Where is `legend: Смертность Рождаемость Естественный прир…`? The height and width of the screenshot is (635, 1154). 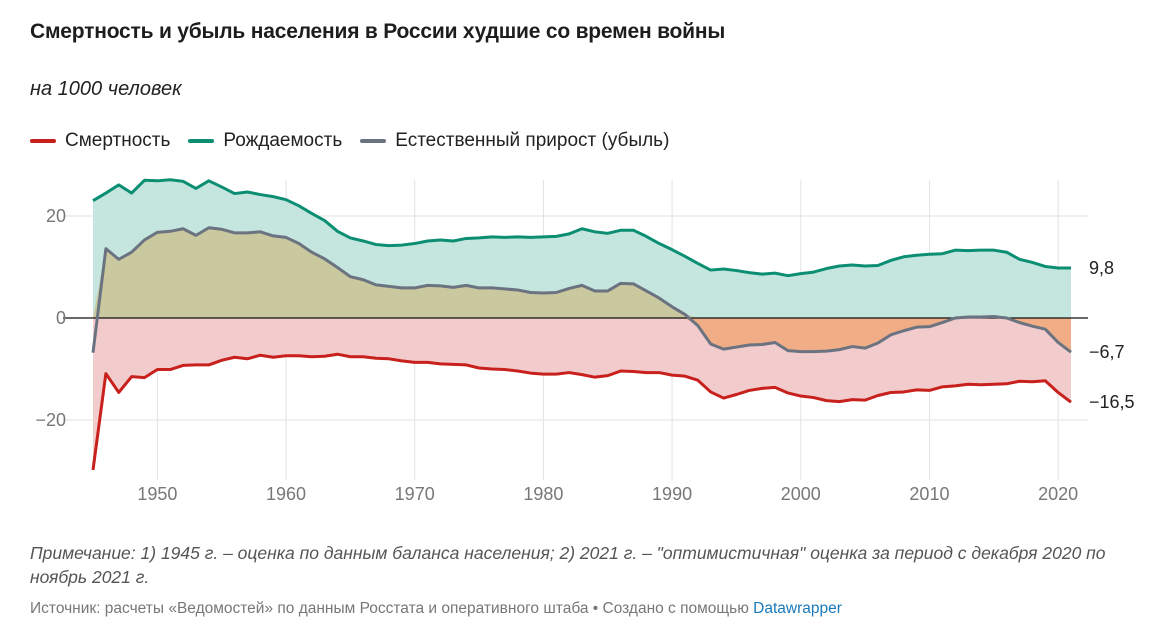
legend: Смертность Рождаемость Естественный прир… is located at coordinates (358, 141).